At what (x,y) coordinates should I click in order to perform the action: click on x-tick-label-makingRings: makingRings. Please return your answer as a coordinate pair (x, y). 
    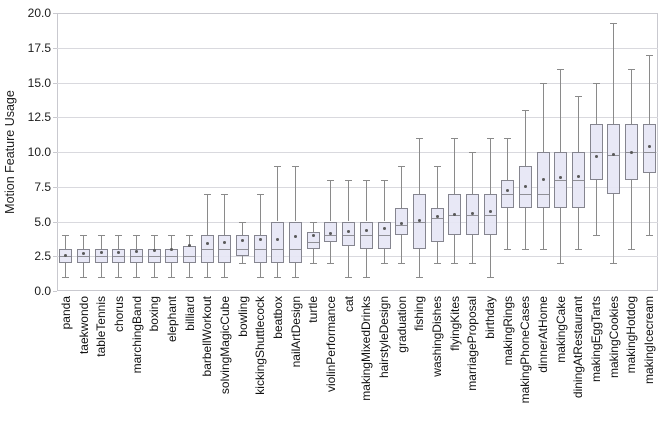
    Looking at the image, I should click on (507, 331).